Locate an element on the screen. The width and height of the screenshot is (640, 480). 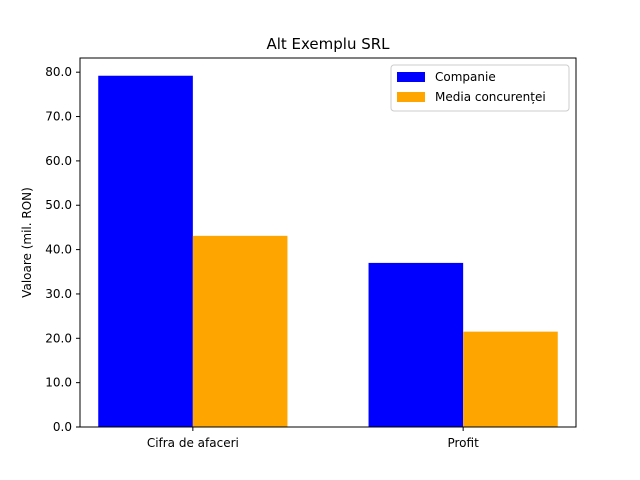
y-tick-label: 80.0 is located at coordinates (58, 72).